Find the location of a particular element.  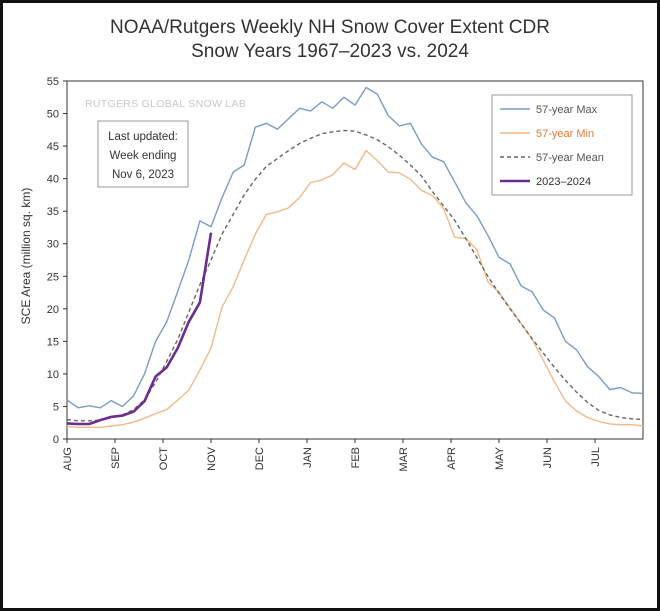

legend-box is located at coordinates (562, 145).